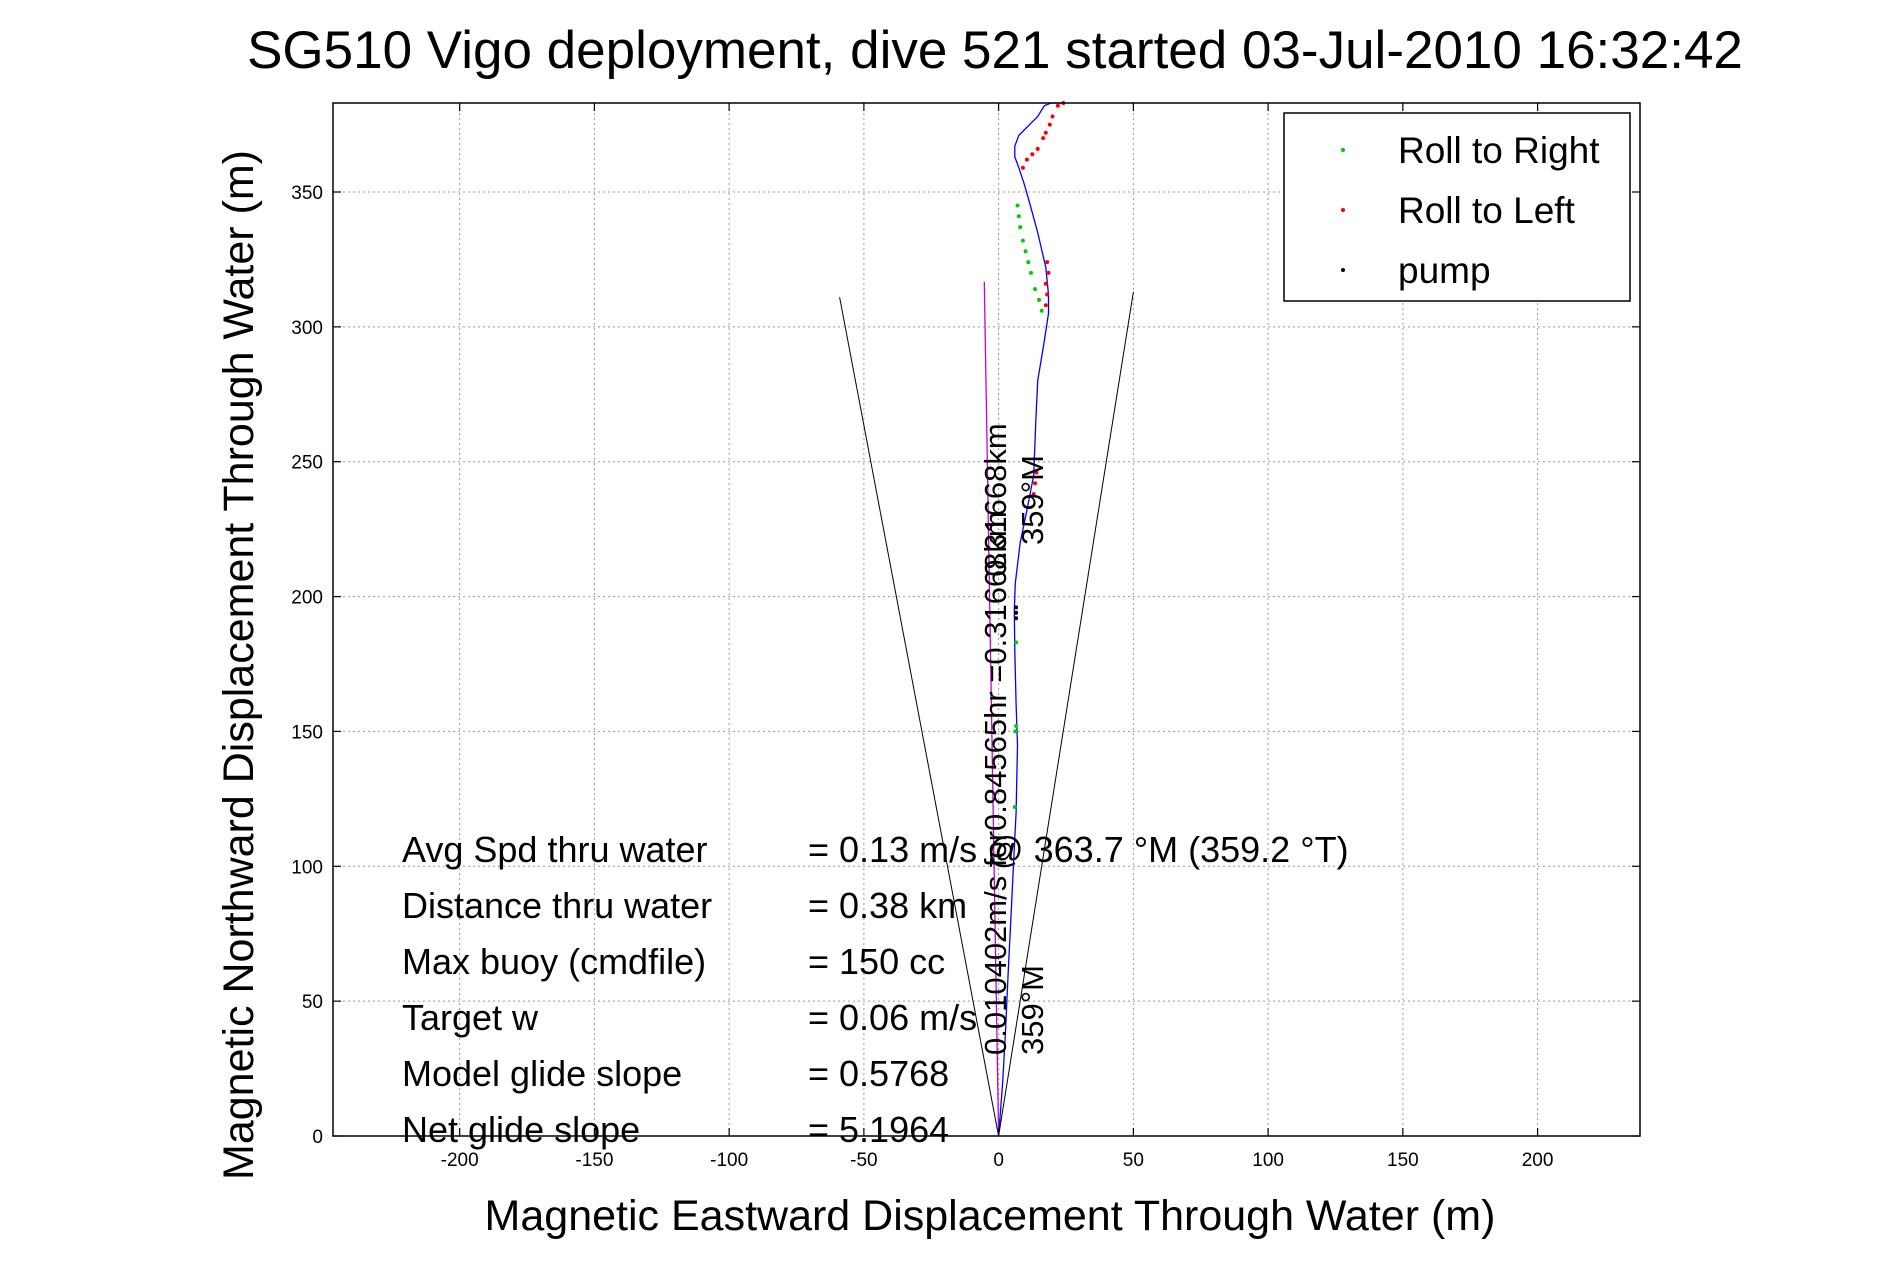  What do you see at coordinates (878, 1073) in the screenshot?
I see `stat-value: = 0.5768` at bounding box center [878, 1073].